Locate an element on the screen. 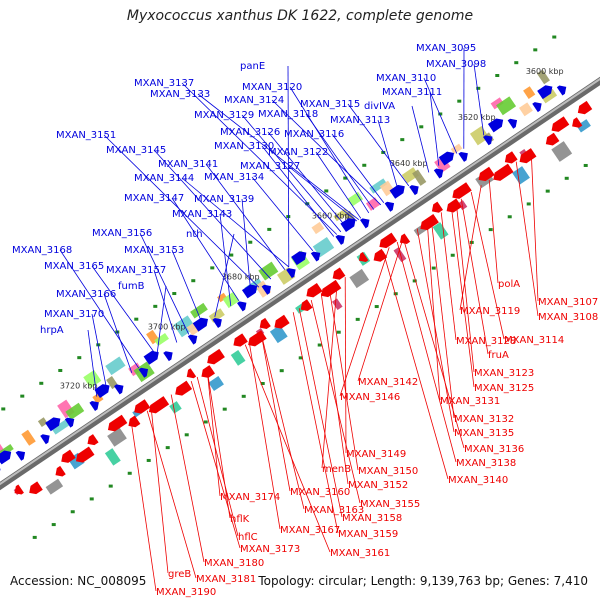 Image resolution: width=600 pixels, height=600 pixels. reverse-gene-label: MXAN_3161 is located at coordinates (360, 553).